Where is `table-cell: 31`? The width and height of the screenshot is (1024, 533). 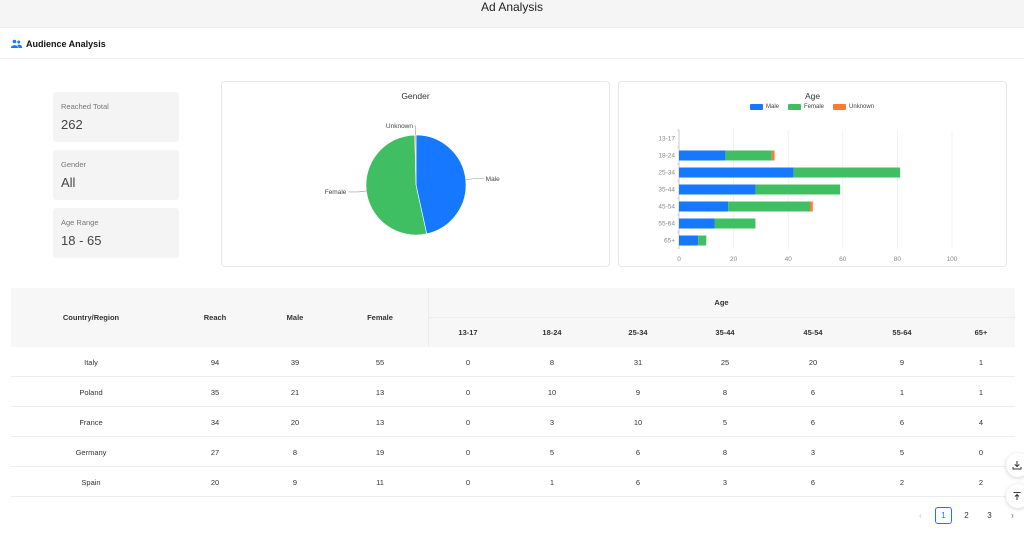
table-cell: 31 is located at coordinates (638, 362).